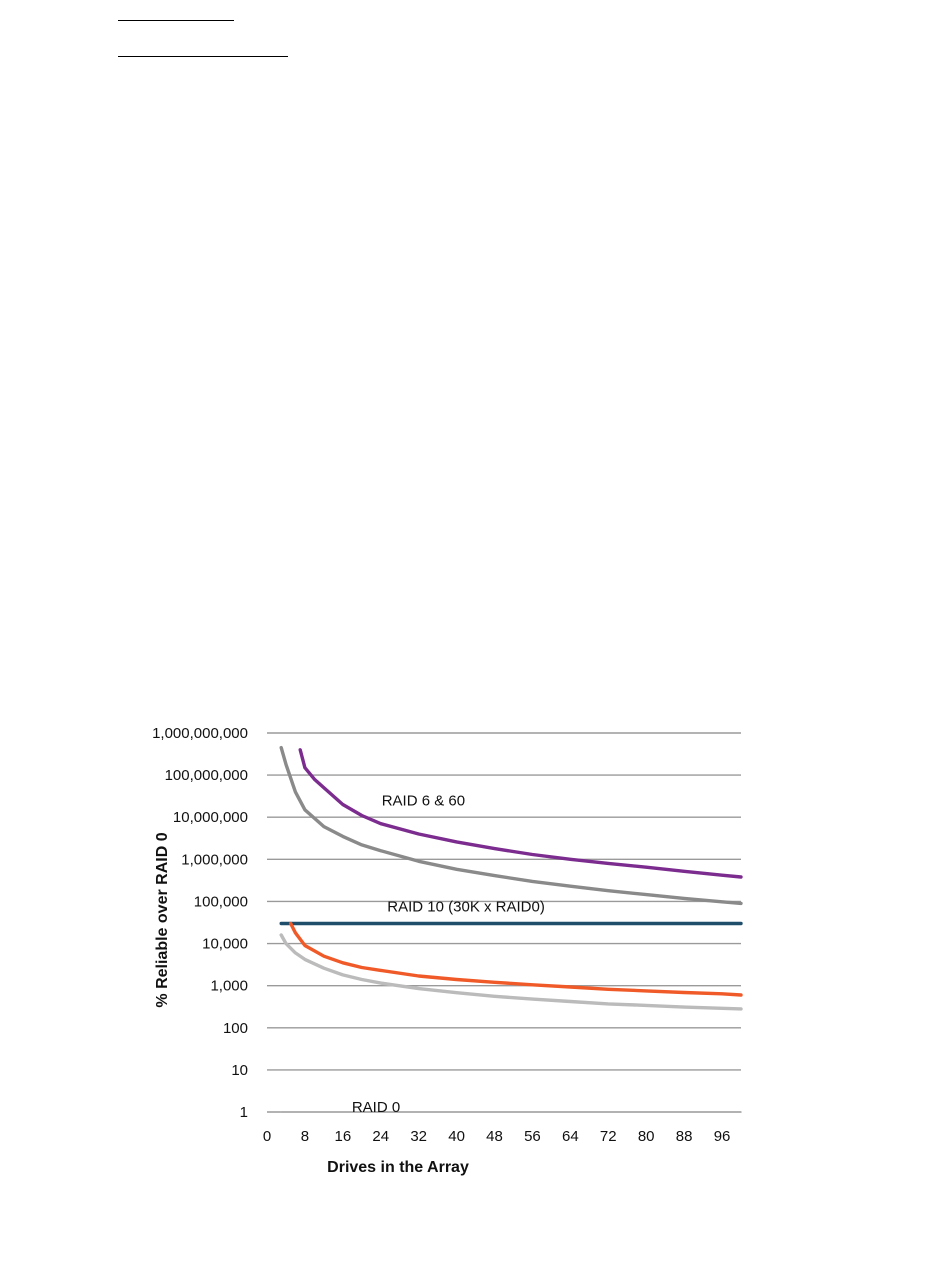 This screenshot has width=950, height=1267. What do you see at coordinates (418, 1136) in the screenshot?
I see `x-tick-label: 32` at bounding box center [418, 1136].